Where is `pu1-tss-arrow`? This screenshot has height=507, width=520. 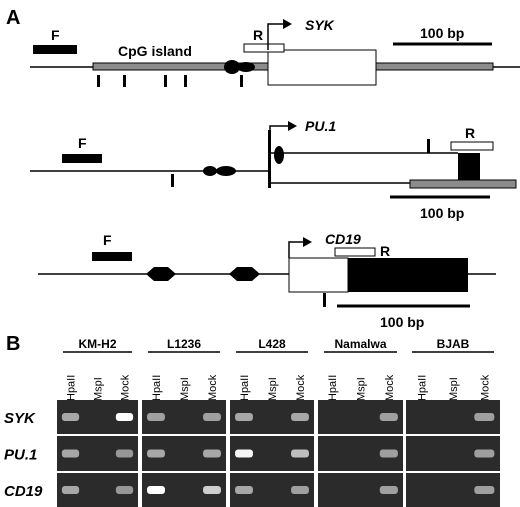
pu1-tss-arrow is located at coordinates (279, 127).